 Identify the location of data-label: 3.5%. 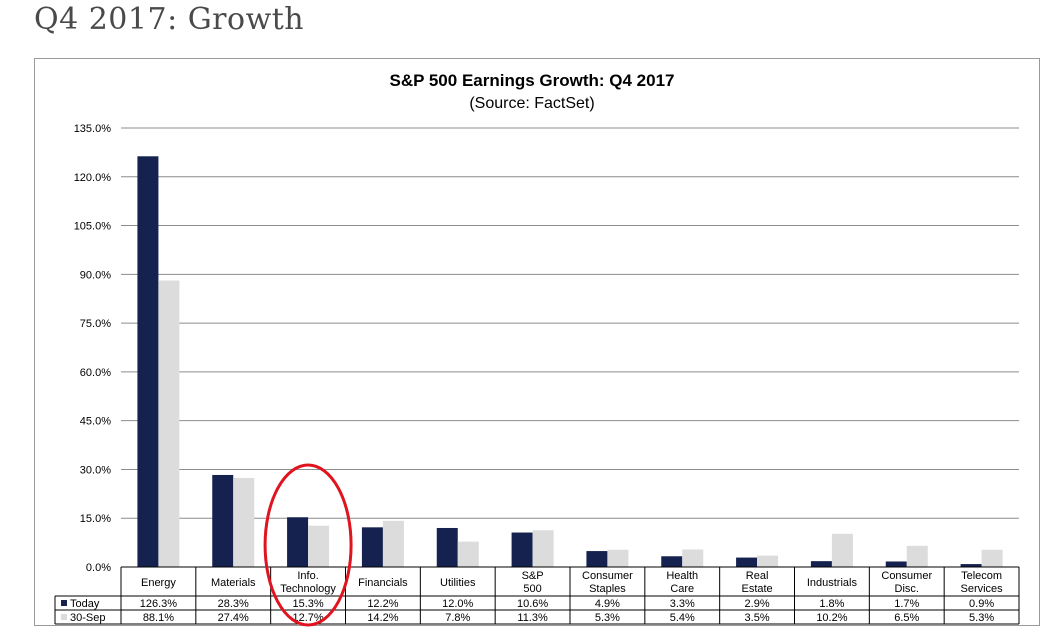
(757, 618).